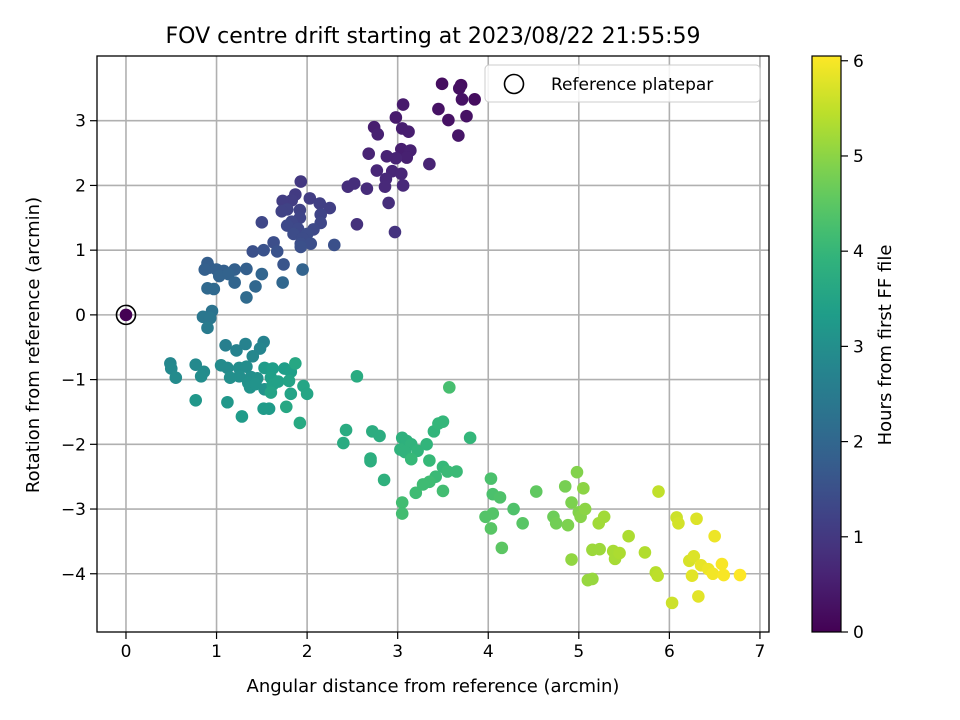 This screenshot has height=720, width=960. I want to click on legend: Reference platepar, so click(622, 83).